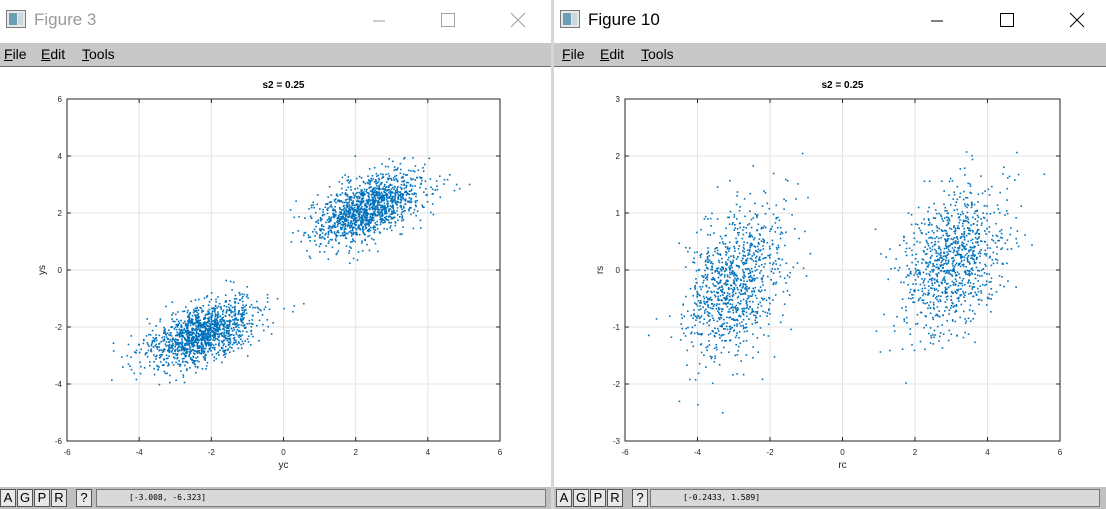 The image size is (1106, 509). Describe the element at coordinates (275, 20) in the screenshot. I see `title-bar: Figure 3` at that location.